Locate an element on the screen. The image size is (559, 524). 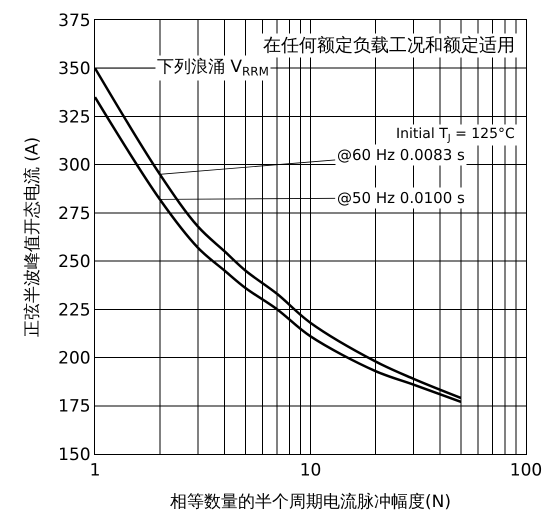
y-tick-label: 375 is located at coordinates (74, 20).